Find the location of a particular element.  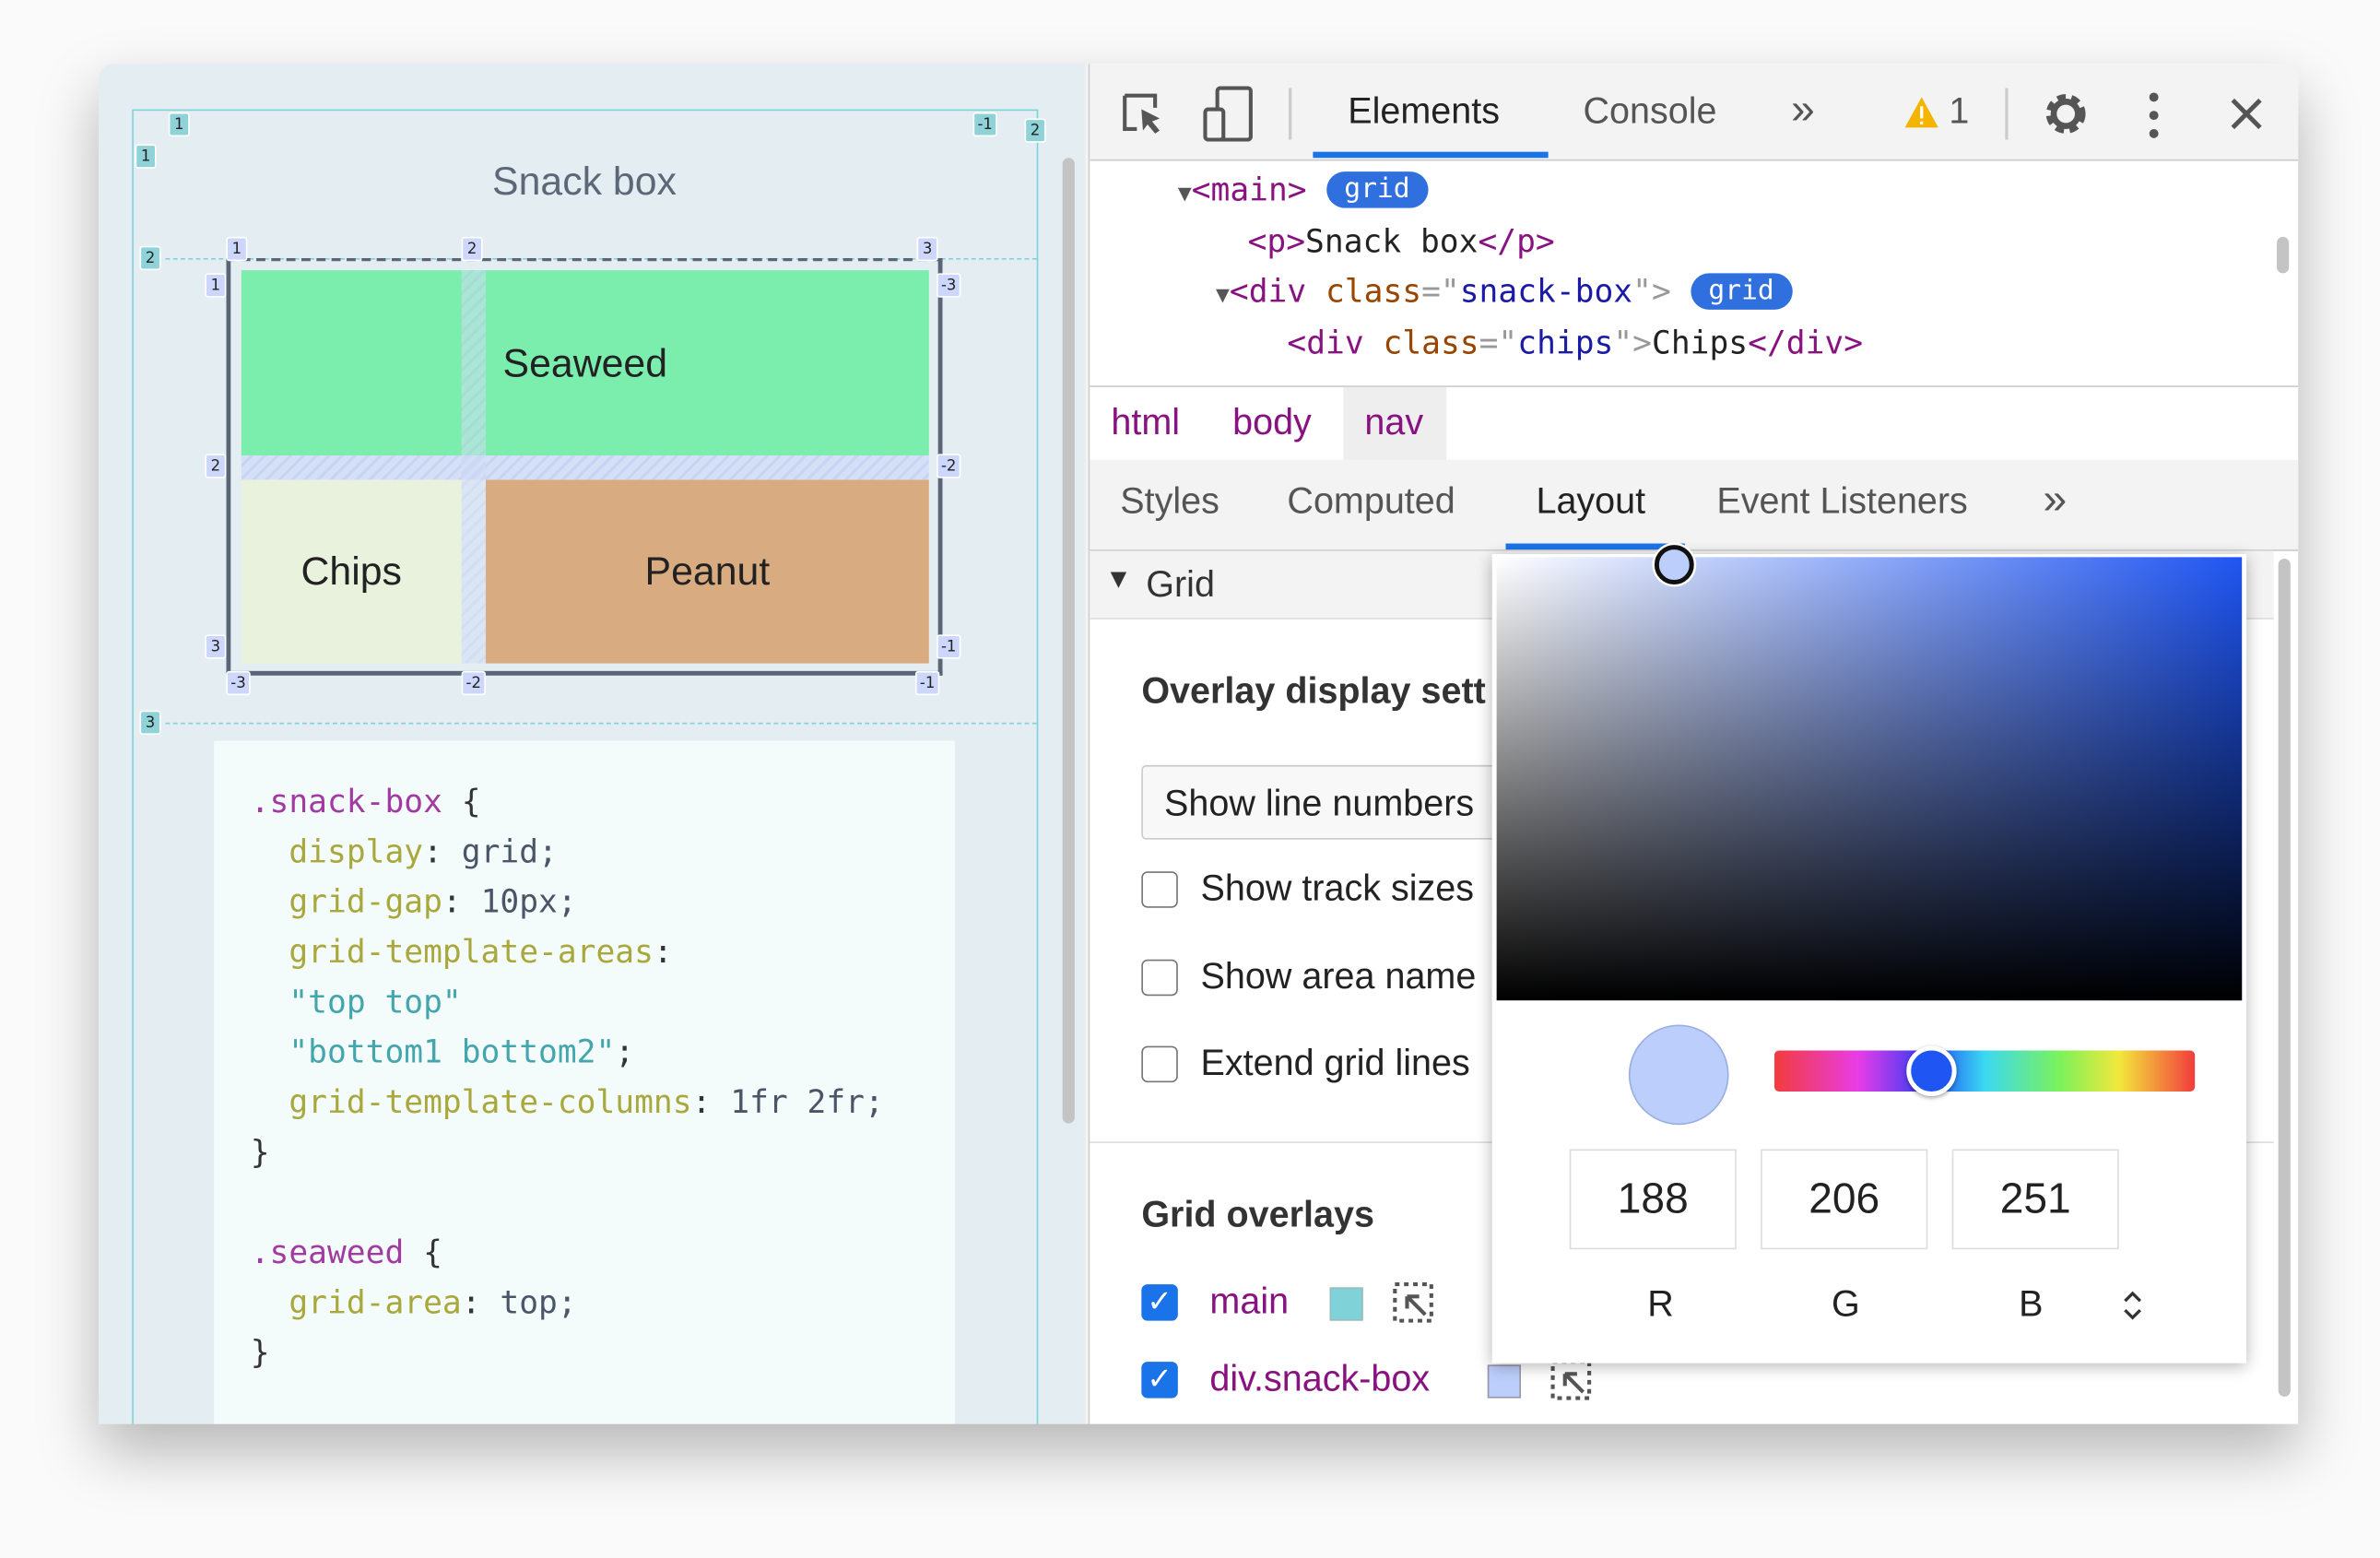

show-area-names-checkbox is located at coordinates (1159, 978).